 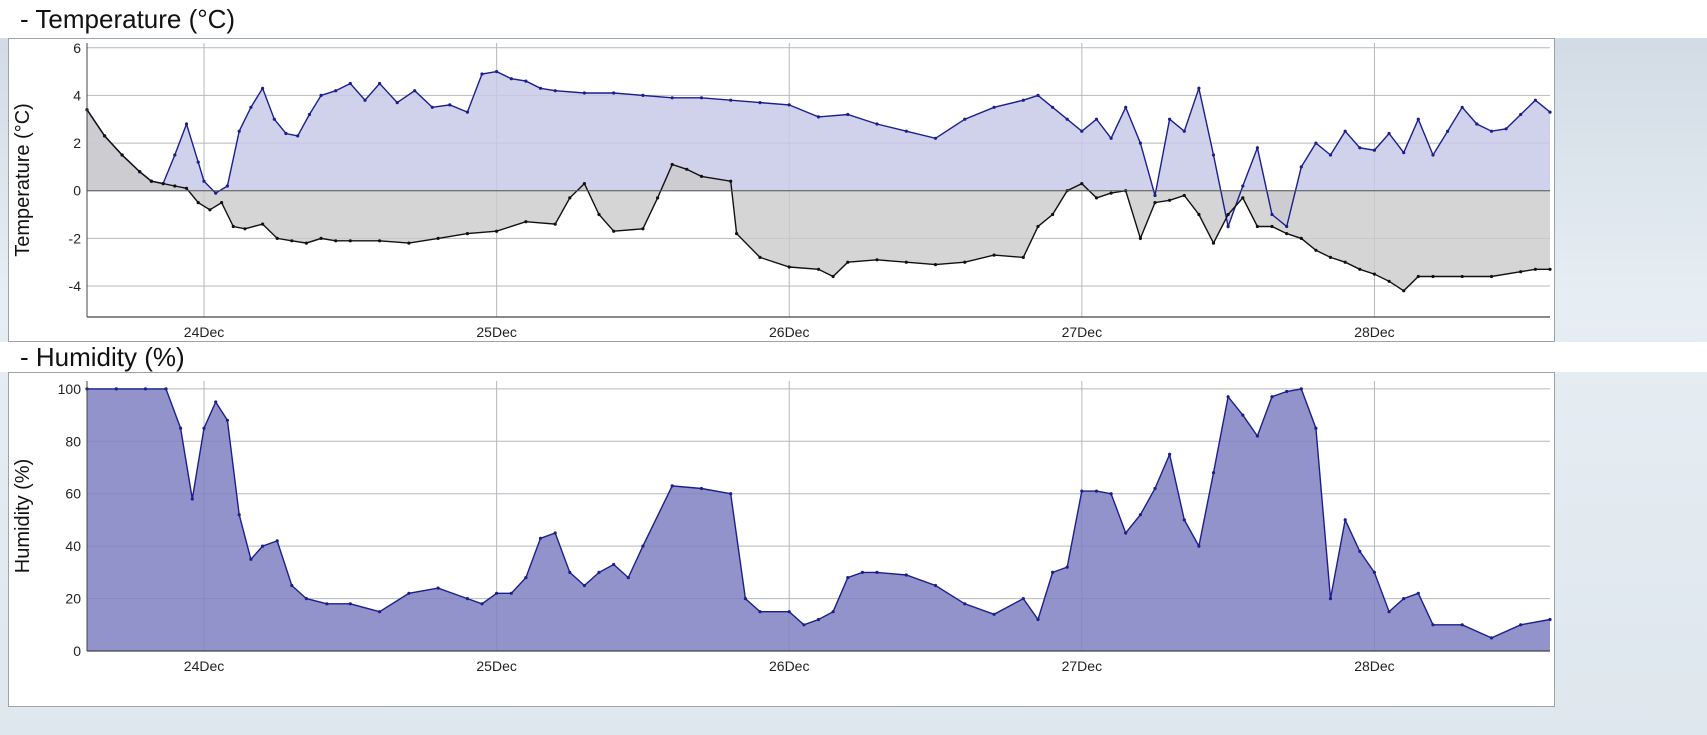 I want to click on temperature-y-tick-label: 0, so click(x=77, y=191).